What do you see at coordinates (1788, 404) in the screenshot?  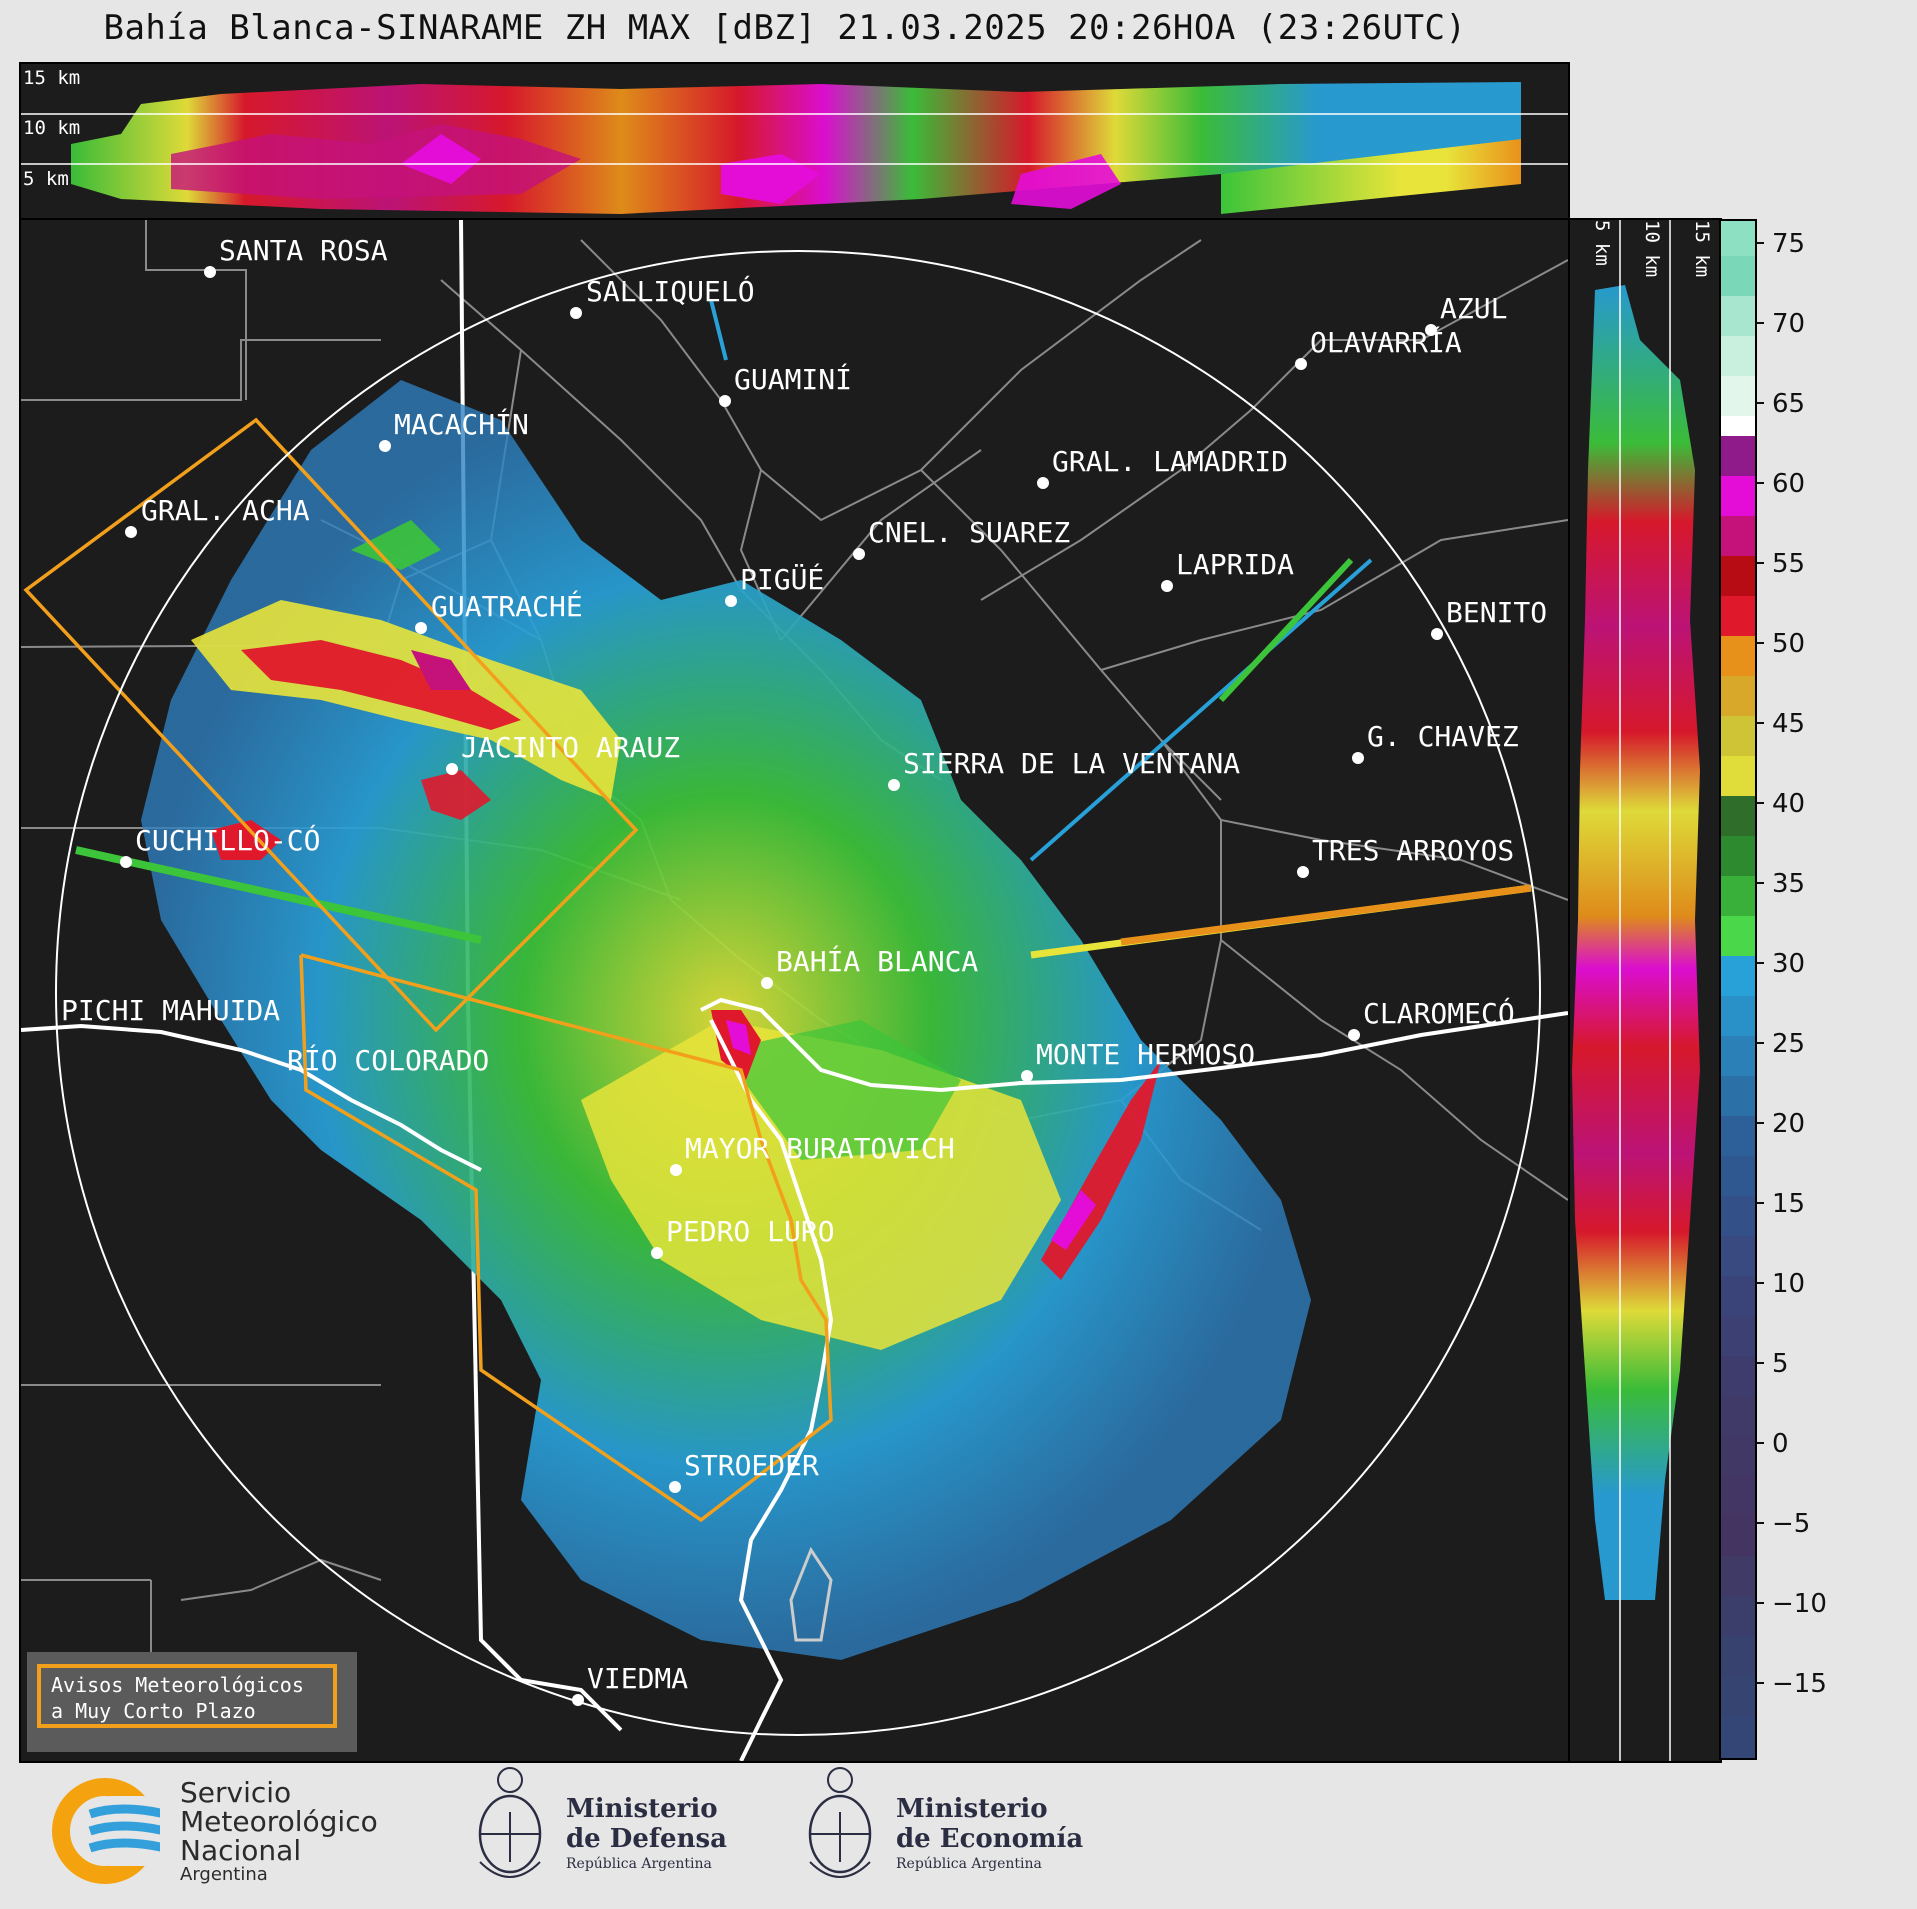 I see `tick-65: 65` at bounding box center [1788, 404].